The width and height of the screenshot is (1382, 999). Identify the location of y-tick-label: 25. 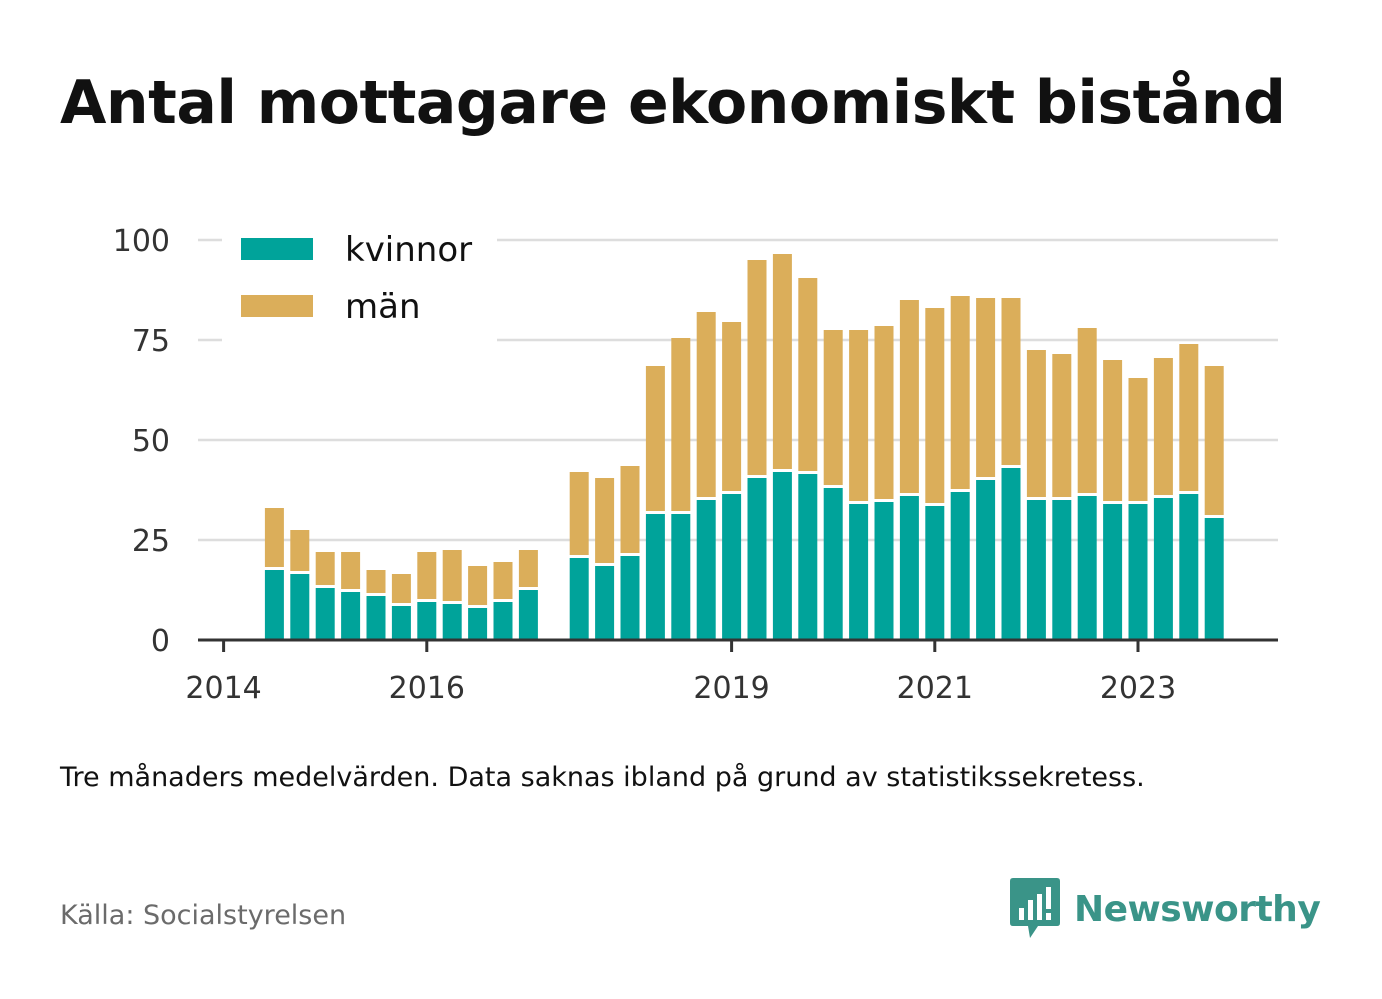
(151, 541).